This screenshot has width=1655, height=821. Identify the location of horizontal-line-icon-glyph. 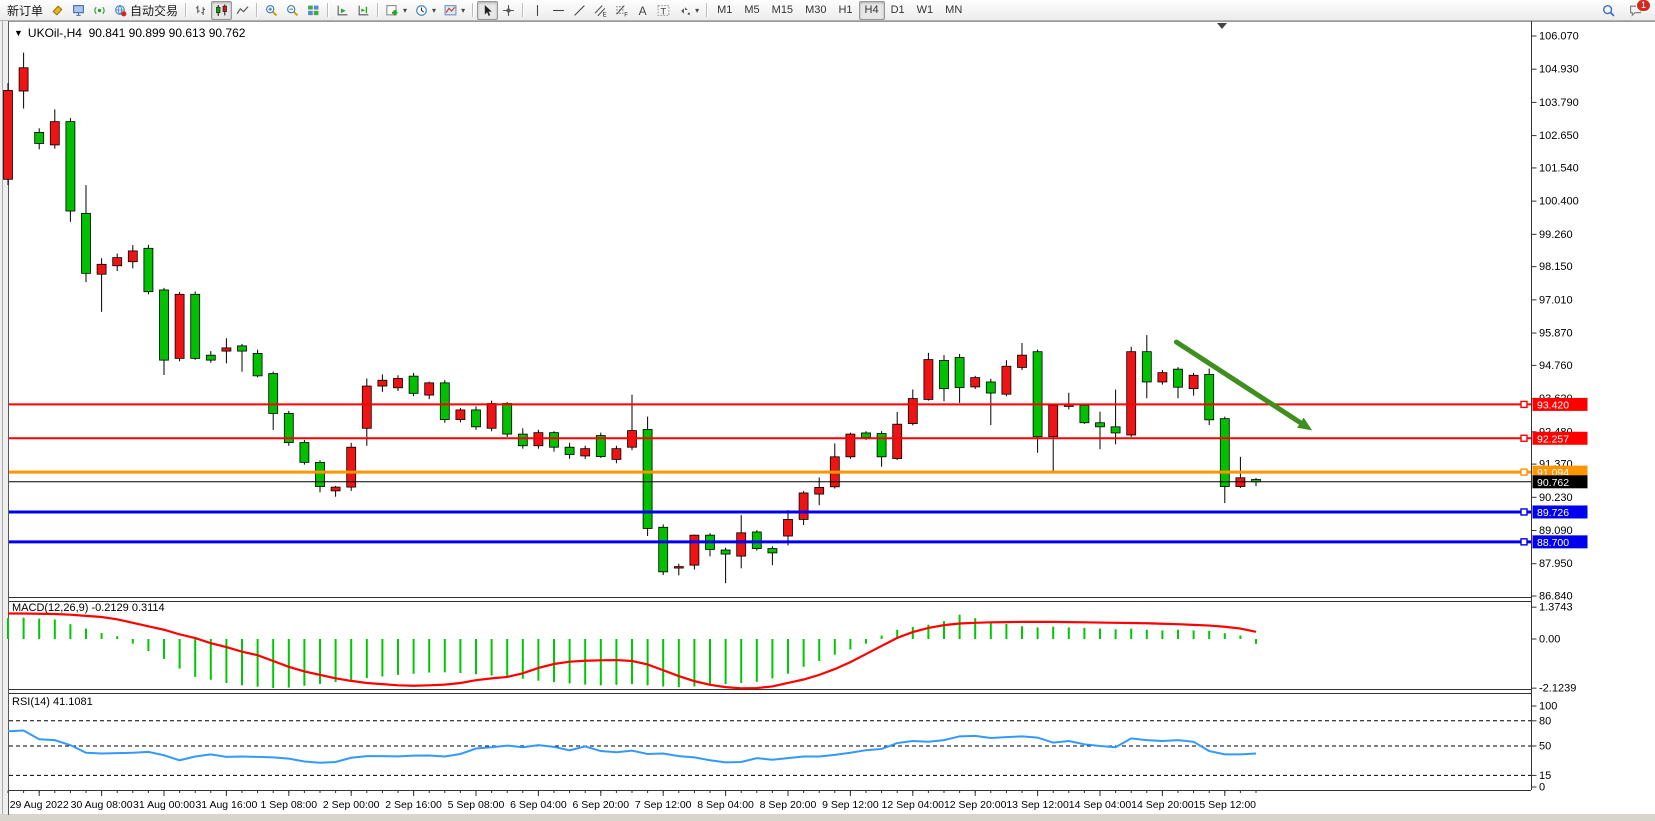
(558, 10).